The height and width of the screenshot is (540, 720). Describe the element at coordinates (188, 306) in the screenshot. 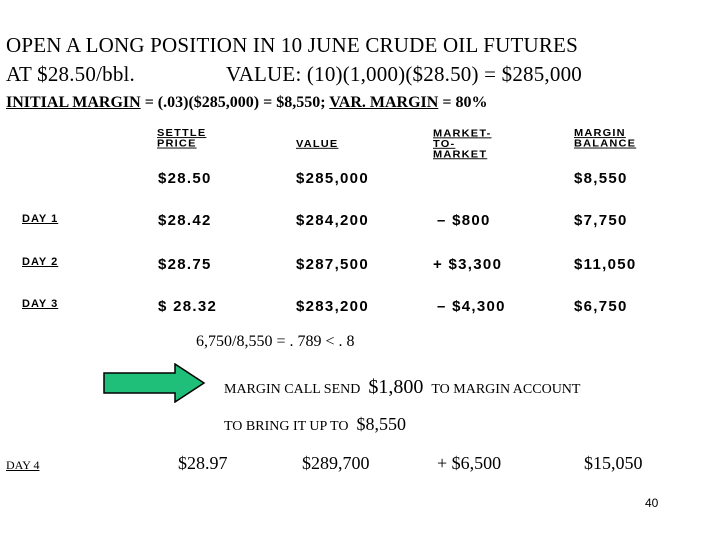

I see `day-3-settle: $ 28.32` at that location.